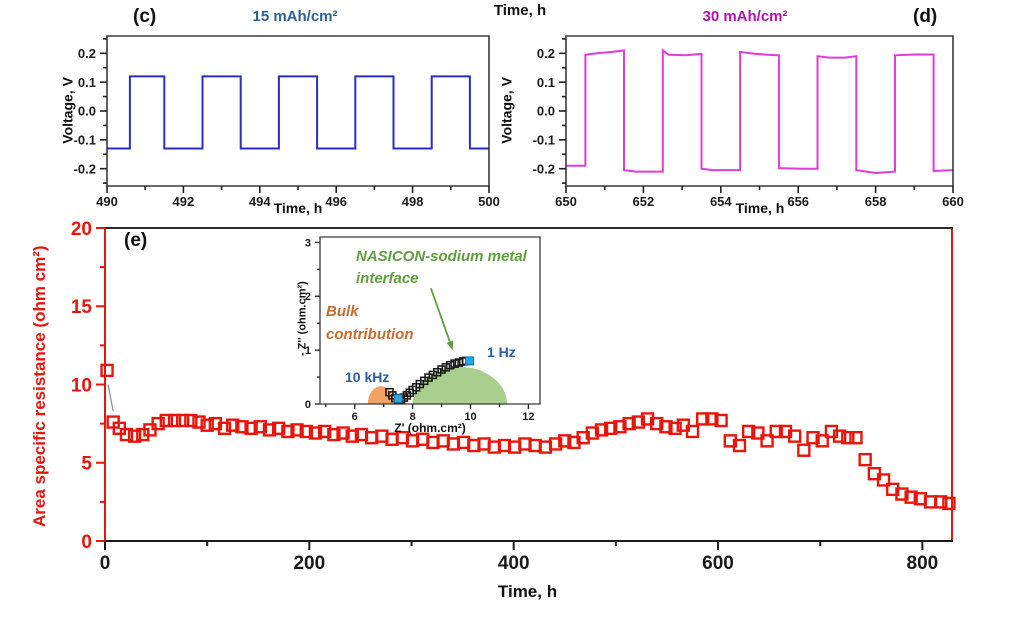 Image resolution: width=1034 pixels, height=620 pixels. I want to click on panel-c-x-axis-label: Time, h, so click(298, 208).